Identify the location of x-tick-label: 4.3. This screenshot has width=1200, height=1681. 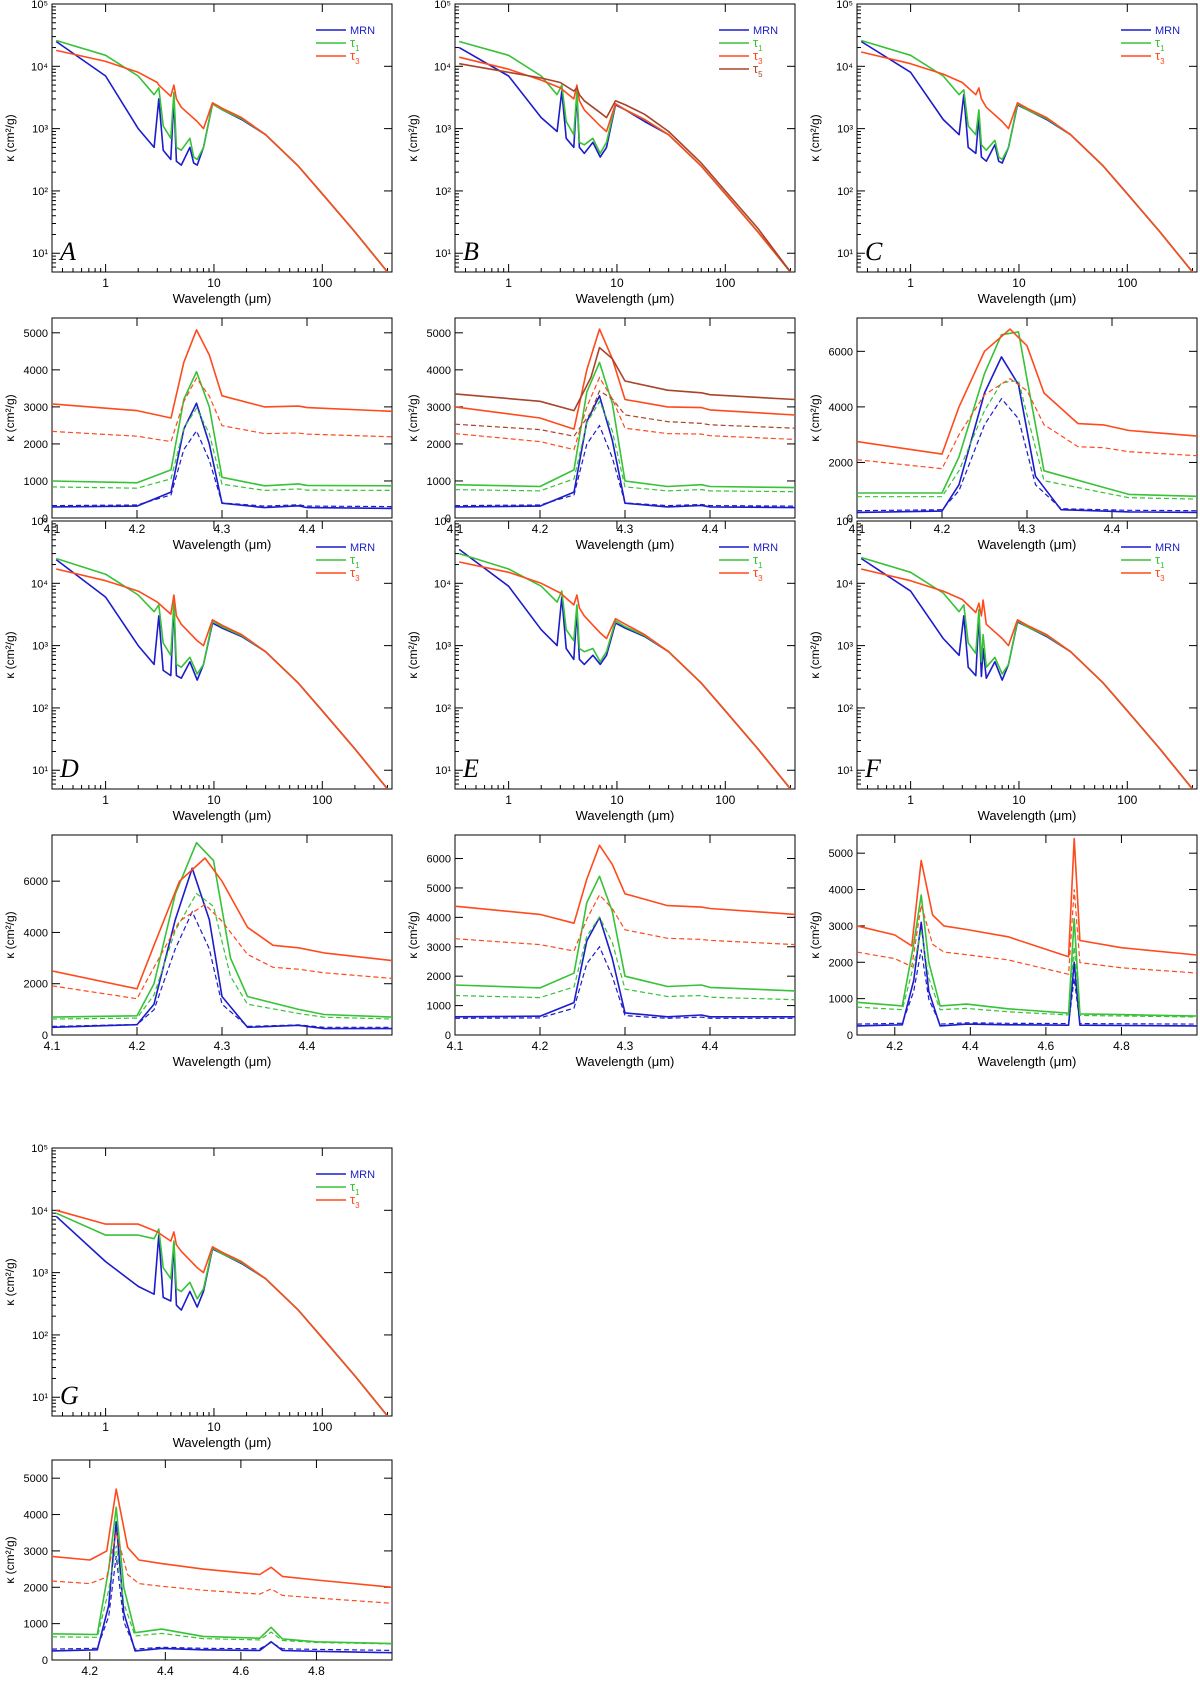
(222, 529).